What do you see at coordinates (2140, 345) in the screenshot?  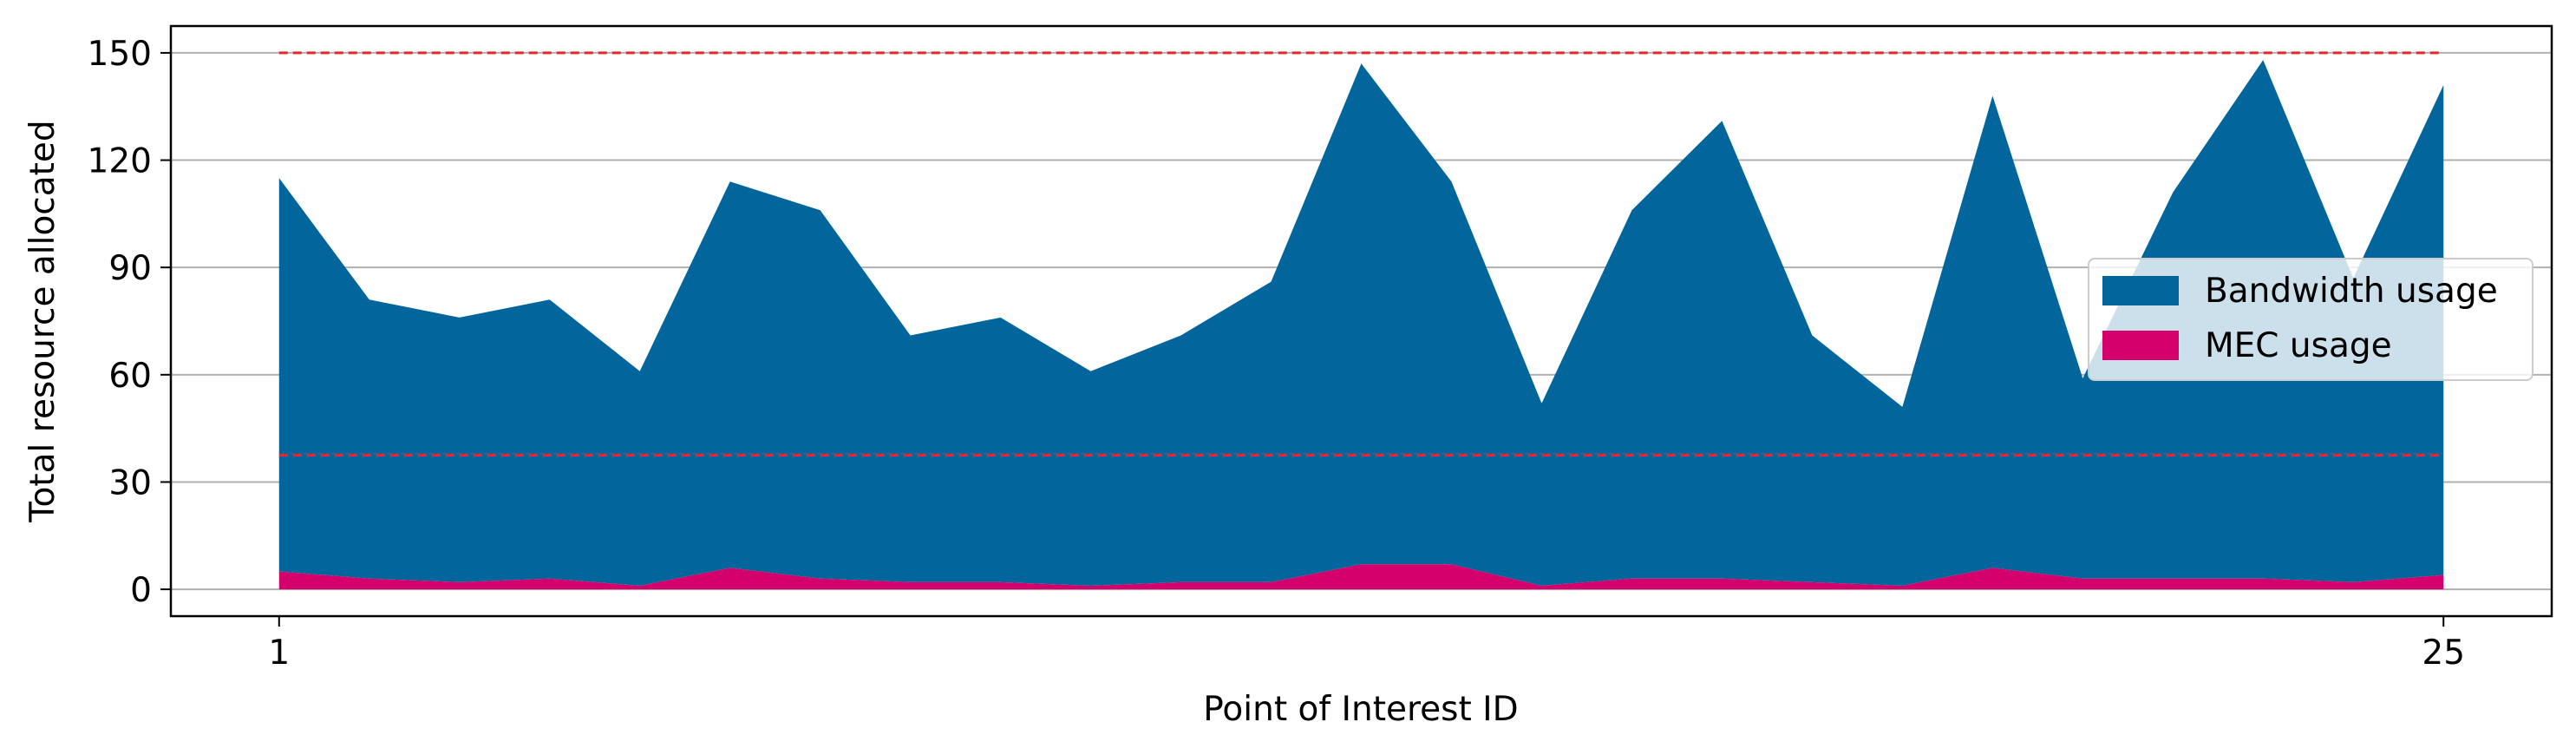 I see `legend-swatch-mec` at bounding box center [2140, 345].